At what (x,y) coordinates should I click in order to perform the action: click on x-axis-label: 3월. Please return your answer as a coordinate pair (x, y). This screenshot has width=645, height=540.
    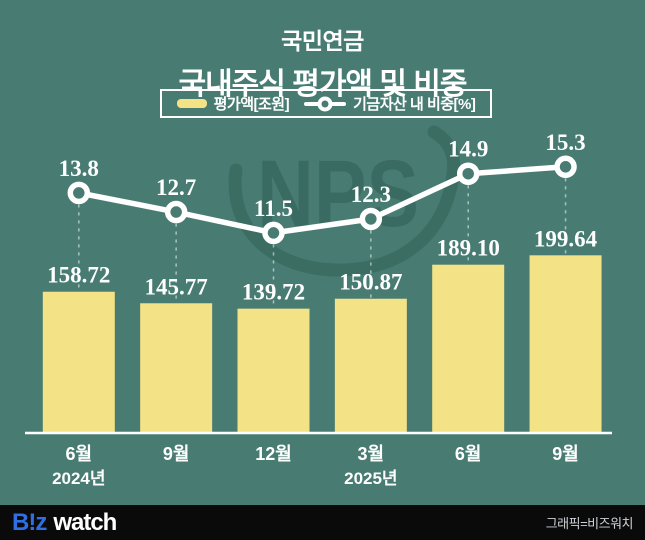
    Looking at the image, I should click on (371, 454).